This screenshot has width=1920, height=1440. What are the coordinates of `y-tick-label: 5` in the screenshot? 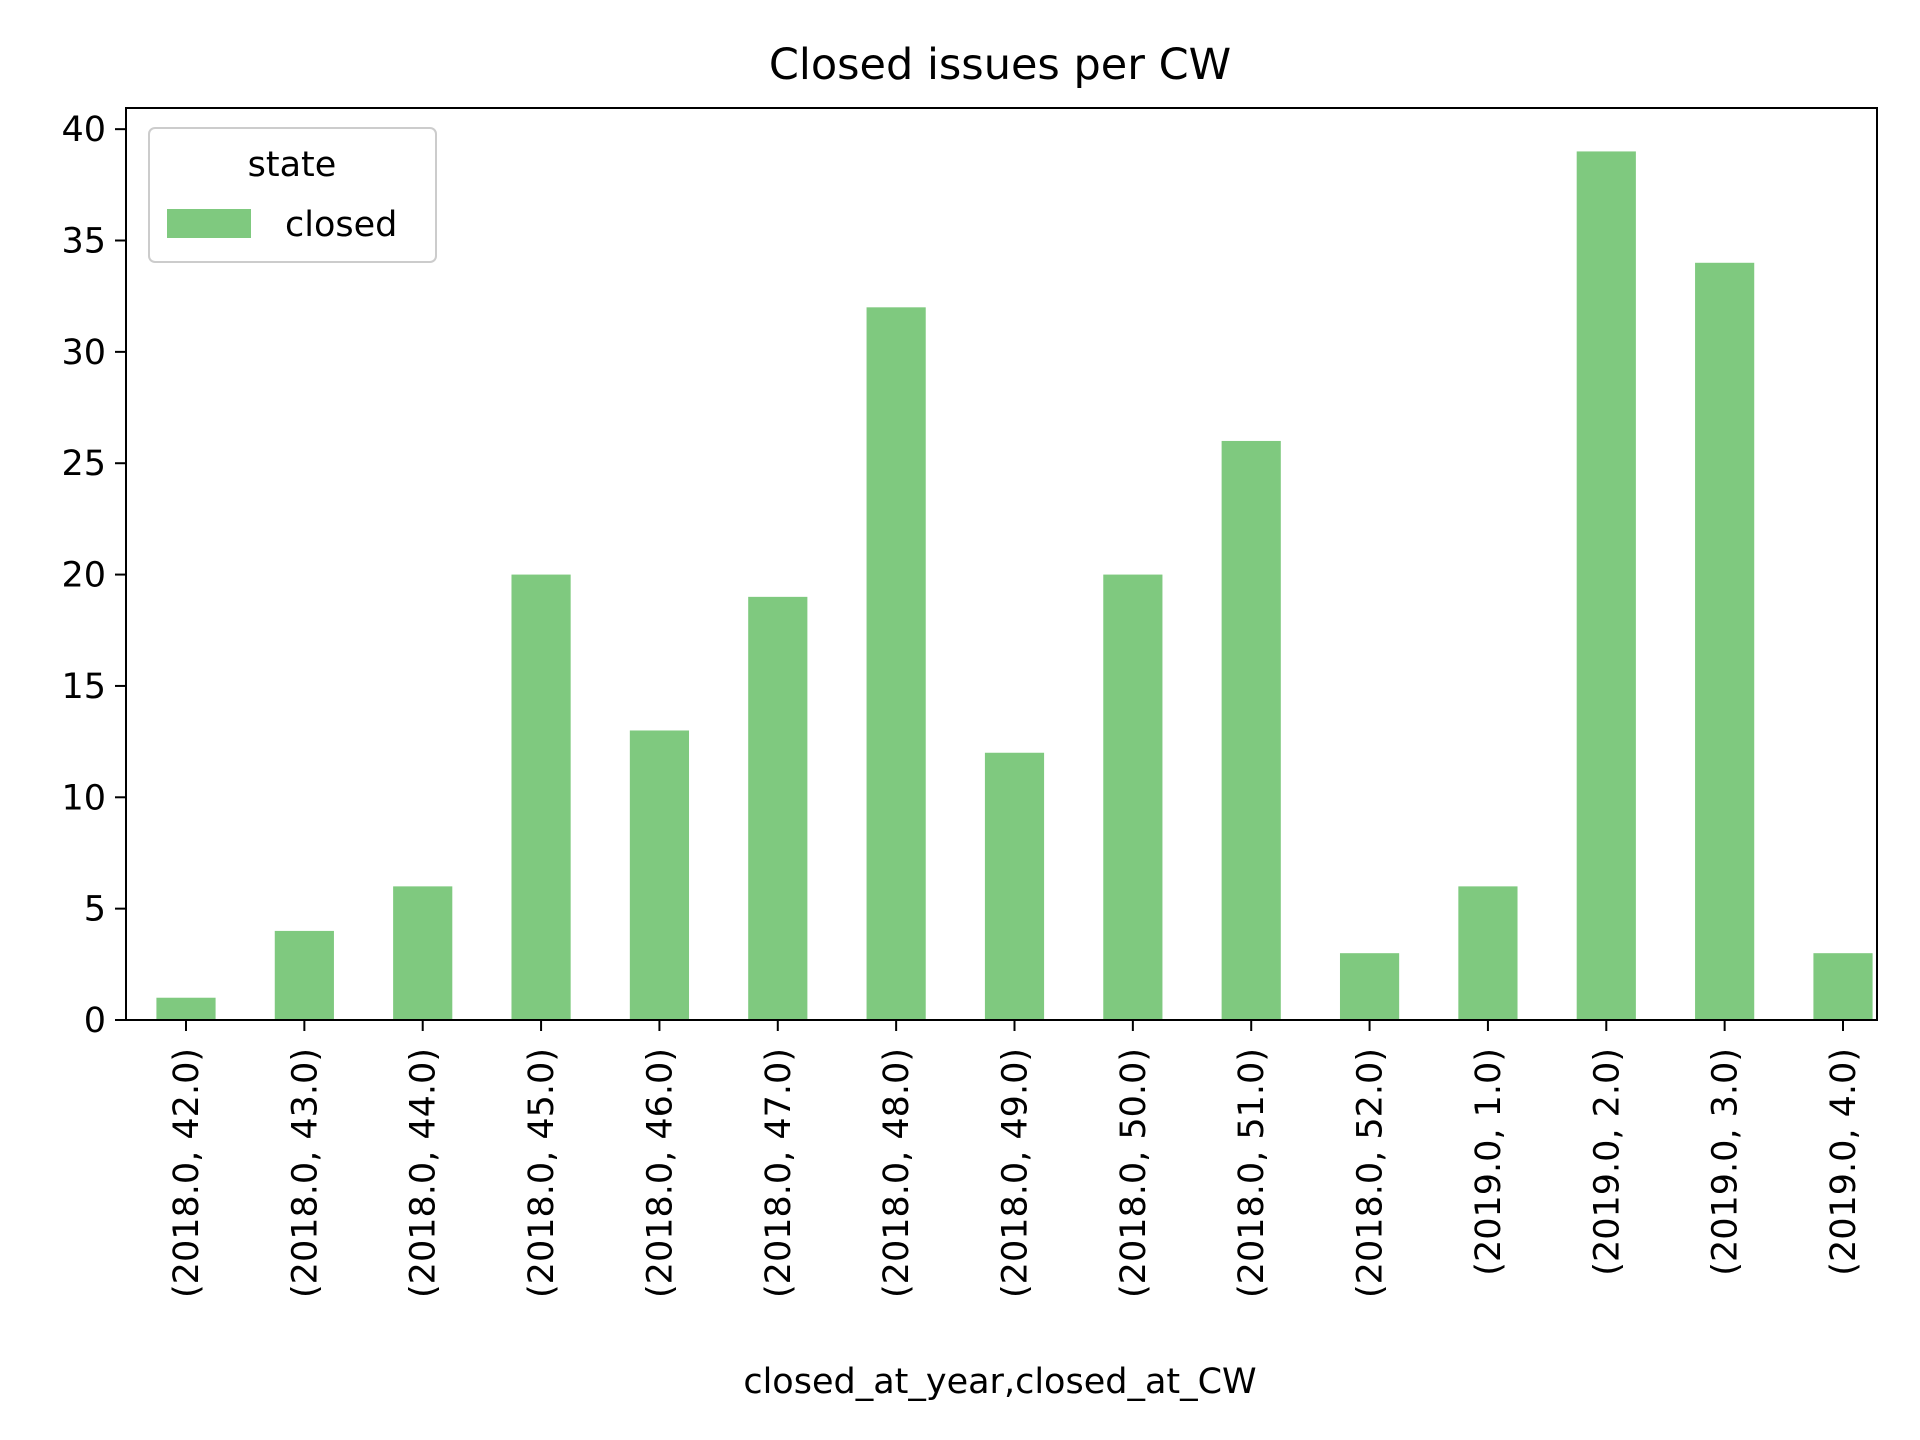 It's located at (95, 910).